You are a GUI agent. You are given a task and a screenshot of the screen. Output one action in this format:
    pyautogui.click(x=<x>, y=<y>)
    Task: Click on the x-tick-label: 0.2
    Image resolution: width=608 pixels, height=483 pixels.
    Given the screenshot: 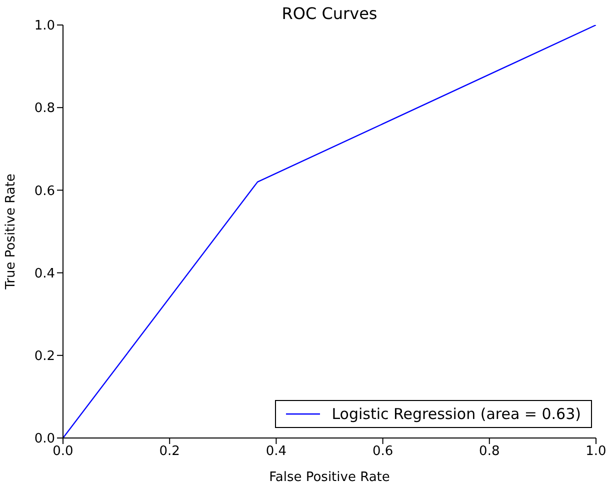 What is the action you would take?
    pyautogui.click(x=169, y=452)
    